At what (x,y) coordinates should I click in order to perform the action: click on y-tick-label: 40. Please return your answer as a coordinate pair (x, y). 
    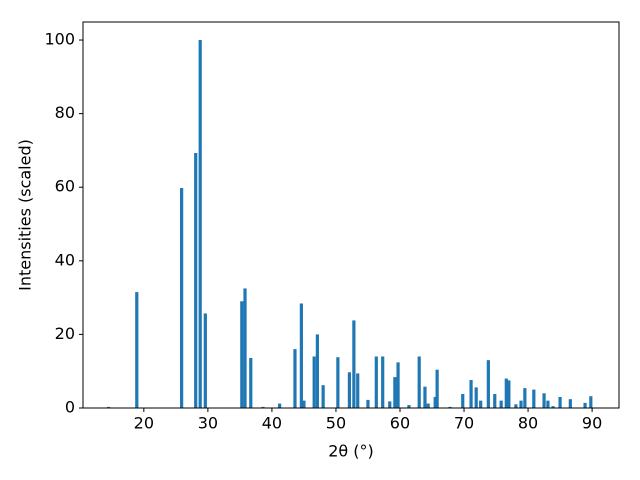
    Looking at the image, I should click on (65, 259).